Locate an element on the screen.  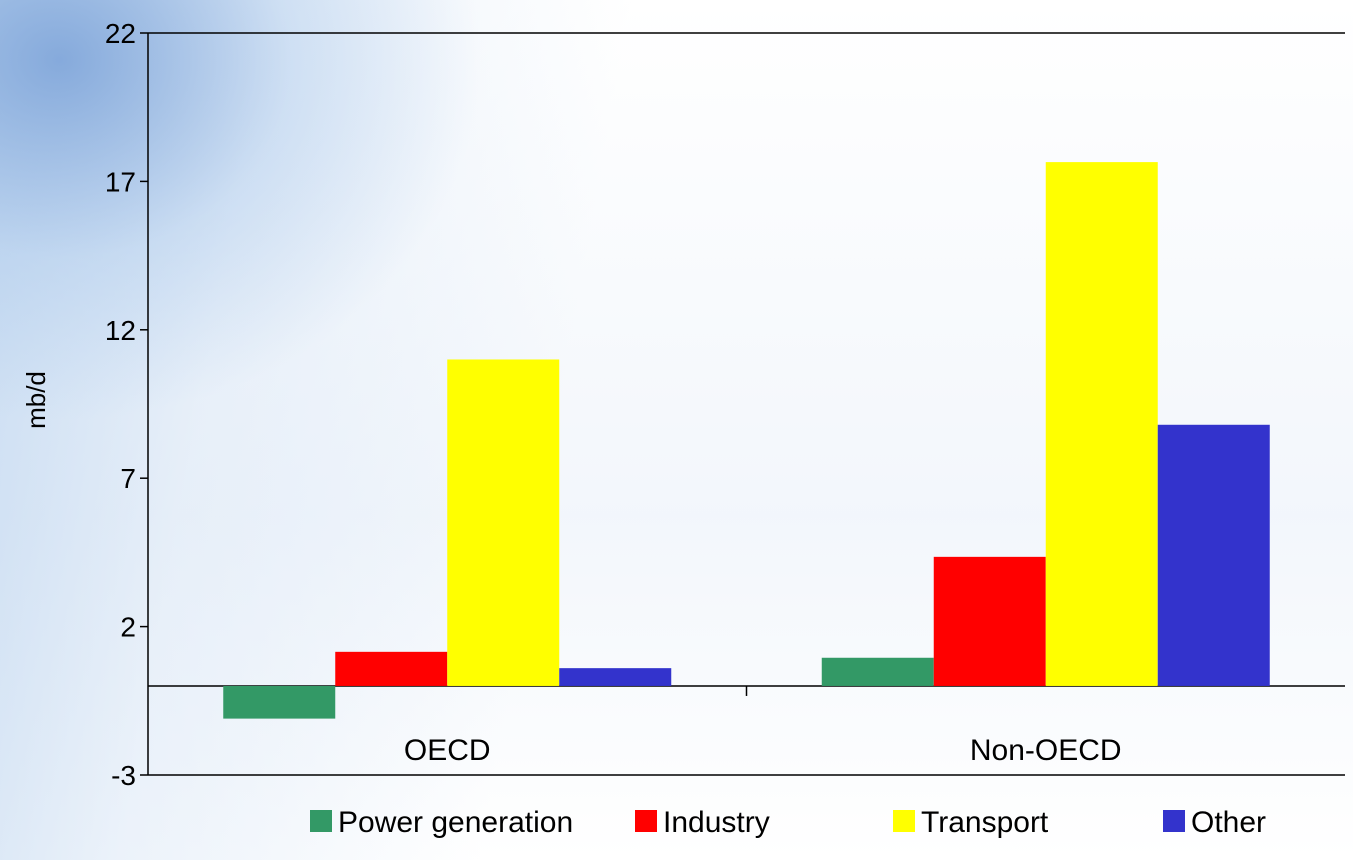
legend-label: Industry is located at coordinates (716, 822).